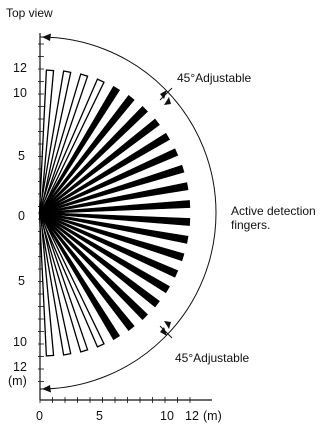  Describe the element at coordinates (273, 211) in the screenshot. I see `detection-label-line1: Active detection` at that location.